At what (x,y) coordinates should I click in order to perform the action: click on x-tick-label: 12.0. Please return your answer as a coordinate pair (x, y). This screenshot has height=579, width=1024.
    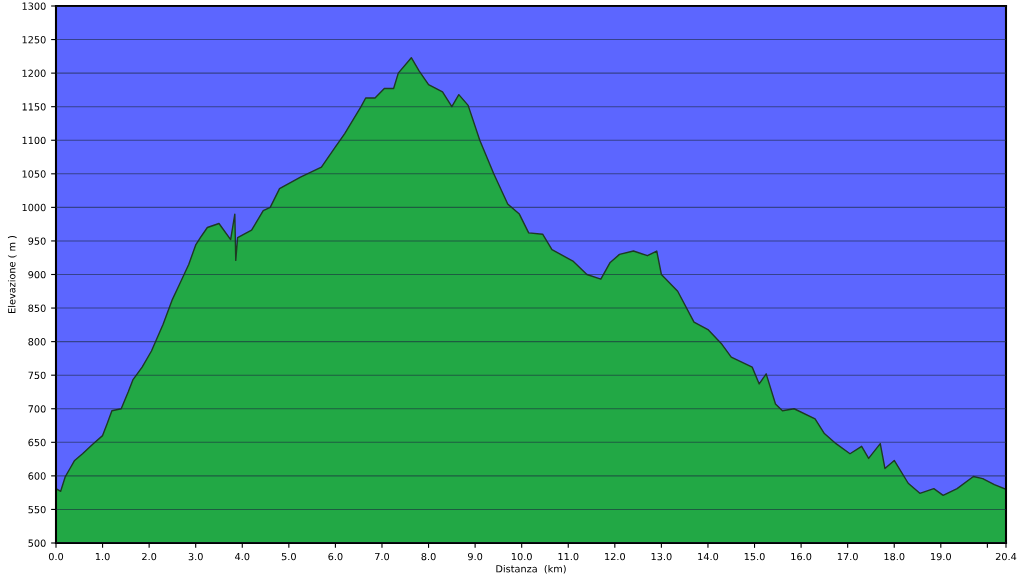
    Looking at the image, I should click on (615, 556).